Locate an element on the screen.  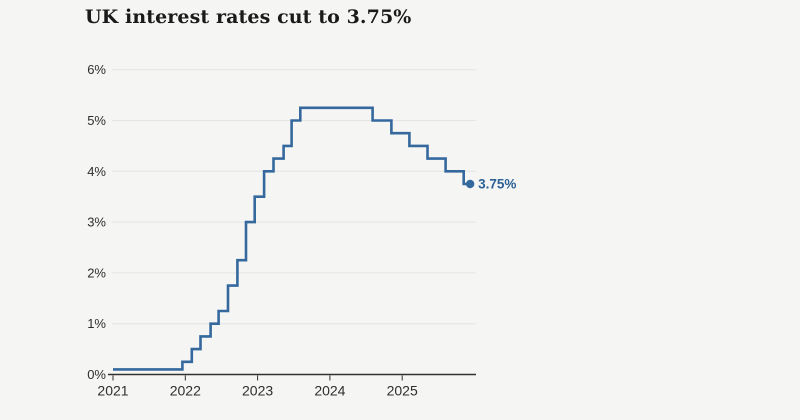
x-axis-label: 2025 is located at coordinates (402, 391).